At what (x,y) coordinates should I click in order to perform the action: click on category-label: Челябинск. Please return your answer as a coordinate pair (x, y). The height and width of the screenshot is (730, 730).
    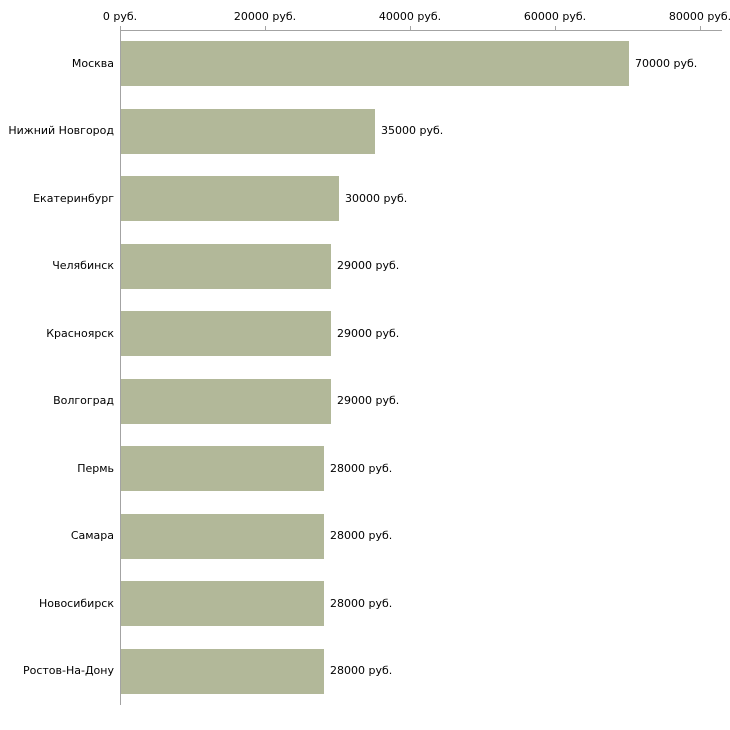
    Looking at the image, I should click on (83, 266).